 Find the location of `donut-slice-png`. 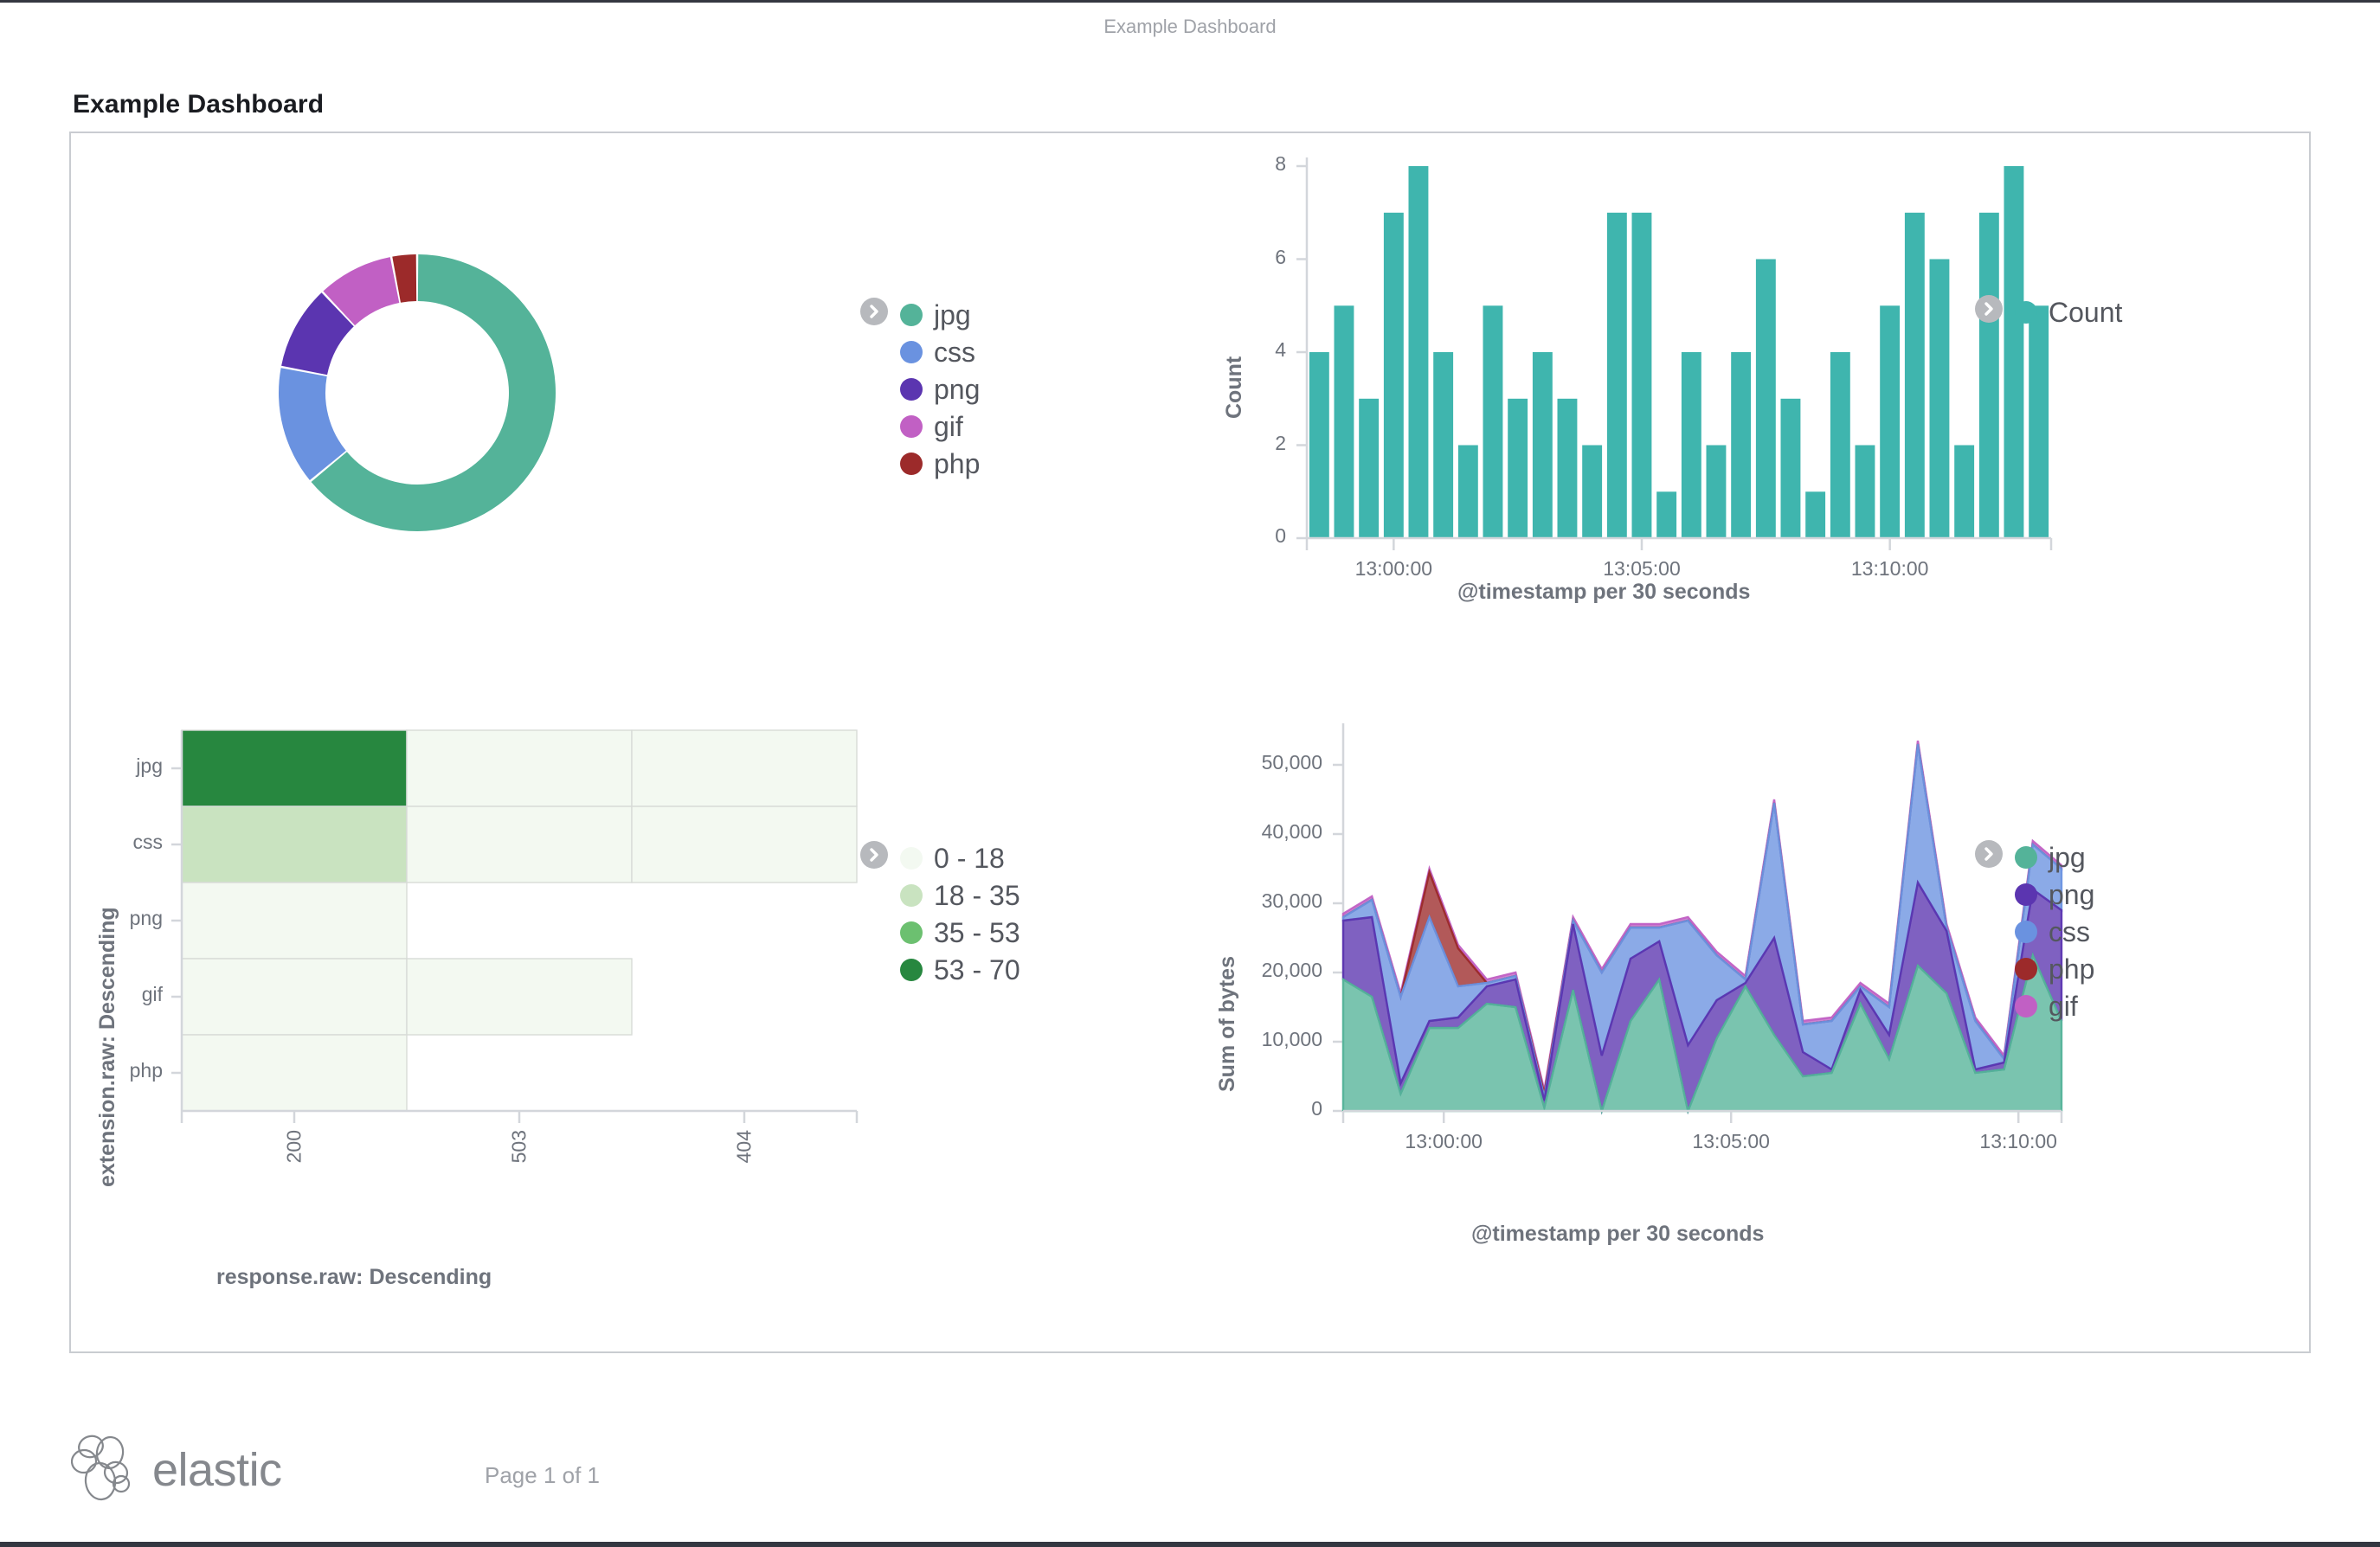

donut-slice-png is located at coordinates (317, 334).